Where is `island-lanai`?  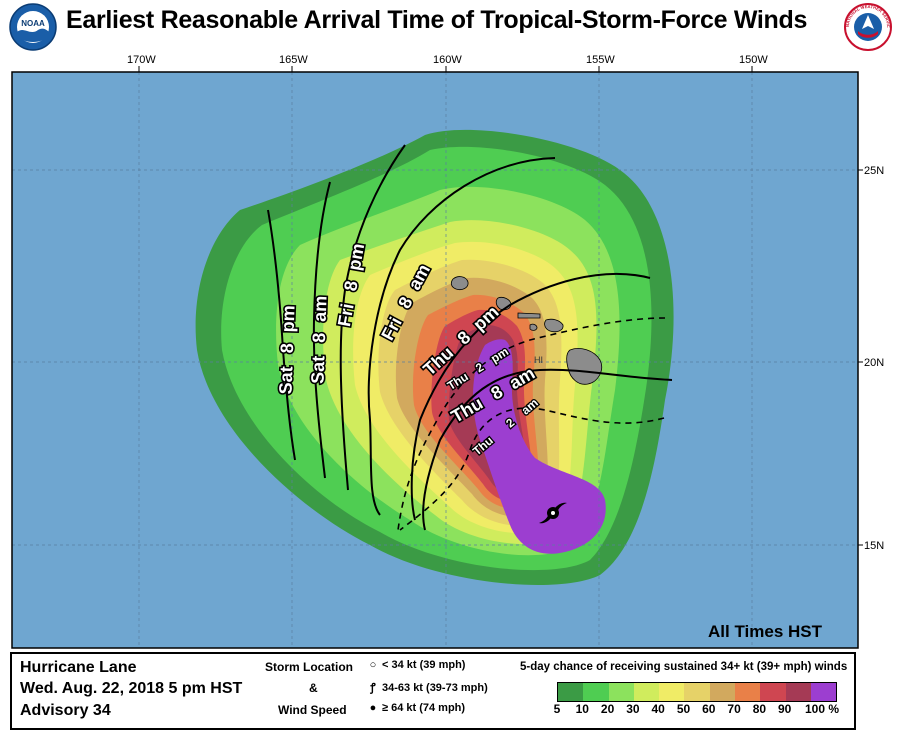 island-lanai is located at coordinates (533, 327).